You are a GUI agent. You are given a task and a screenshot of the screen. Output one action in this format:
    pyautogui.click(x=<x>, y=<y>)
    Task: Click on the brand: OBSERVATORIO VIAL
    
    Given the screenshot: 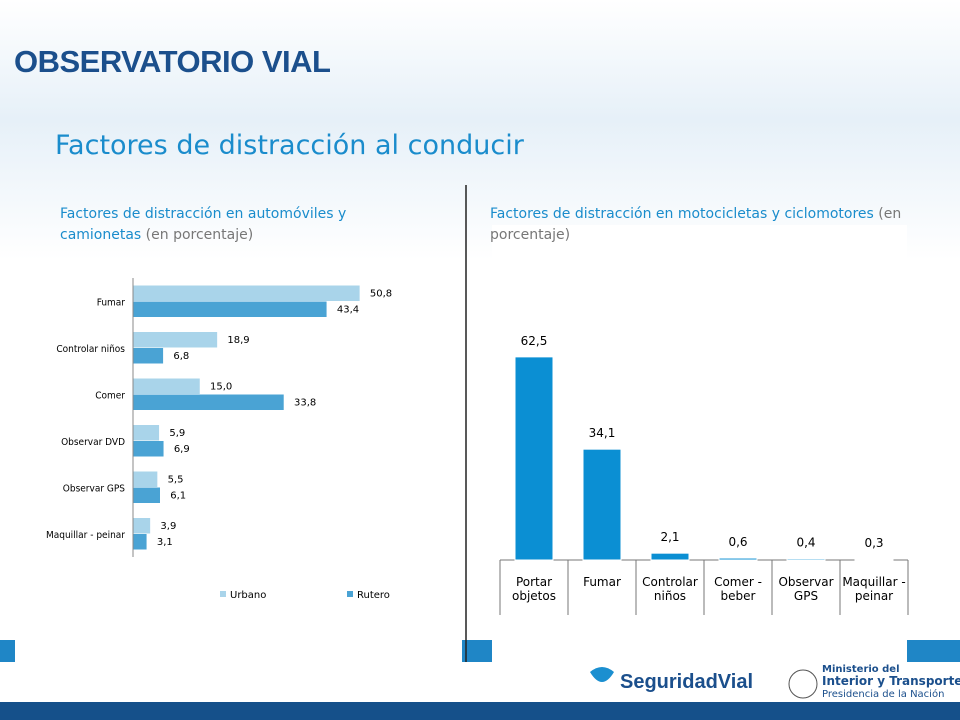 What is the action you would take?
    pyautogui.click(x=172, y=61)
    